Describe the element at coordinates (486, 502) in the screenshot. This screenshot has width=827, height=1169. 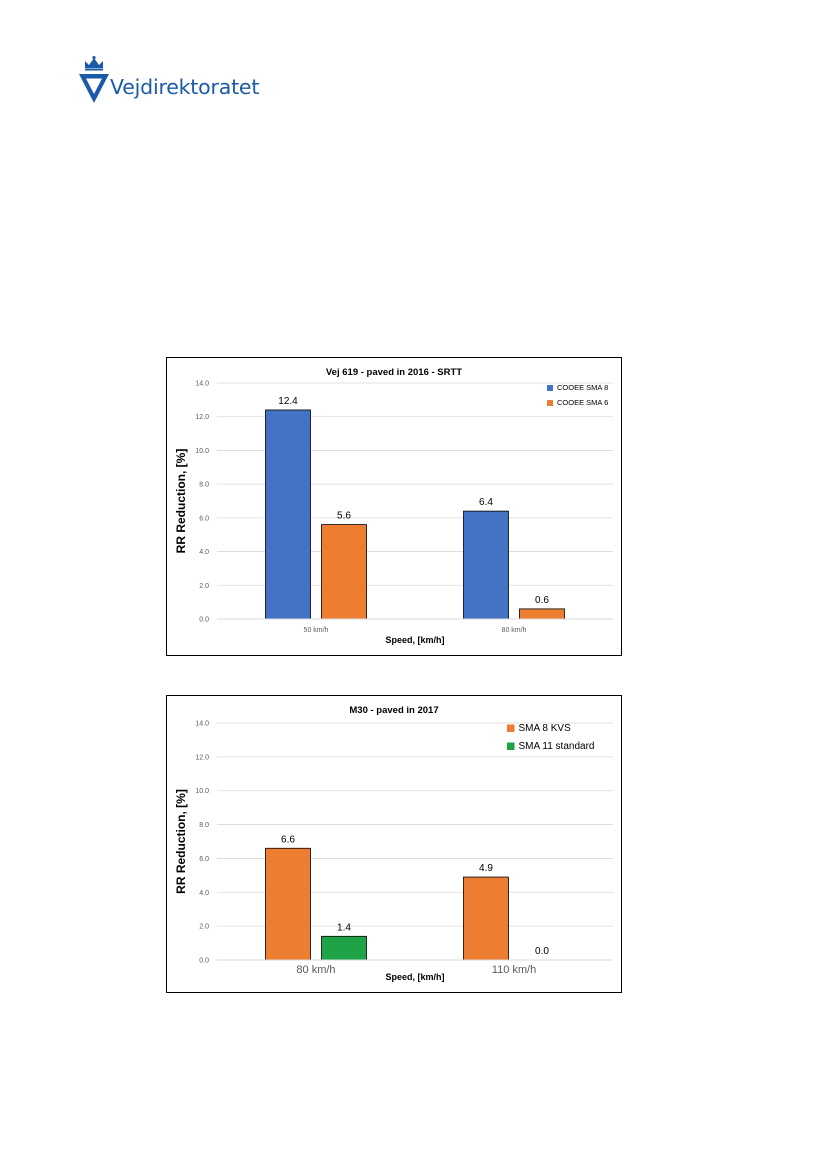
I see `data-label: 6.4` at that location.